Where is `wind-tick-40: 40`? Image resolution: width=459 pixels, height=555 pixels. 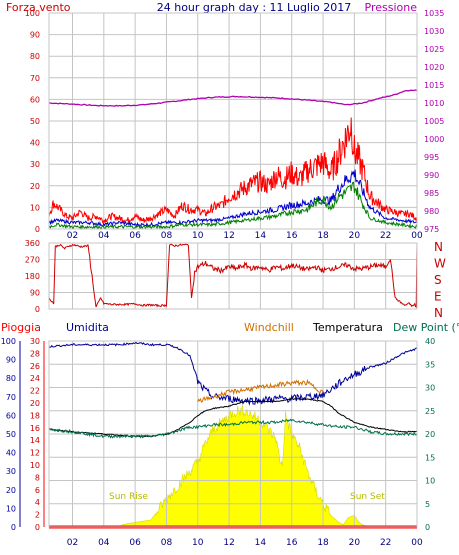
wind-tick-40: 40 is located at coordinates (35, 143).